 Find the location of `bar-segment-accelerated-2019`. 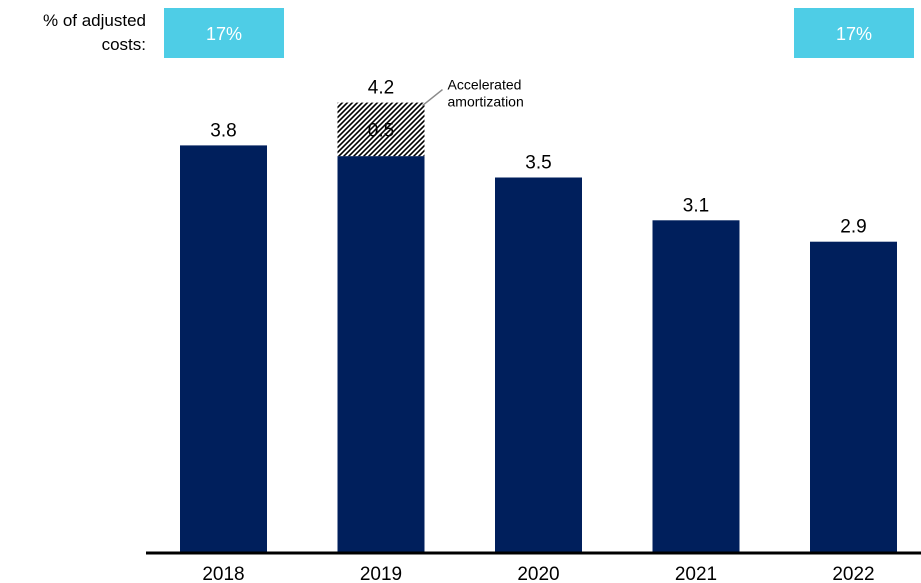

bar-segment-accelerated-2019 is located at coordinates (381, 129).